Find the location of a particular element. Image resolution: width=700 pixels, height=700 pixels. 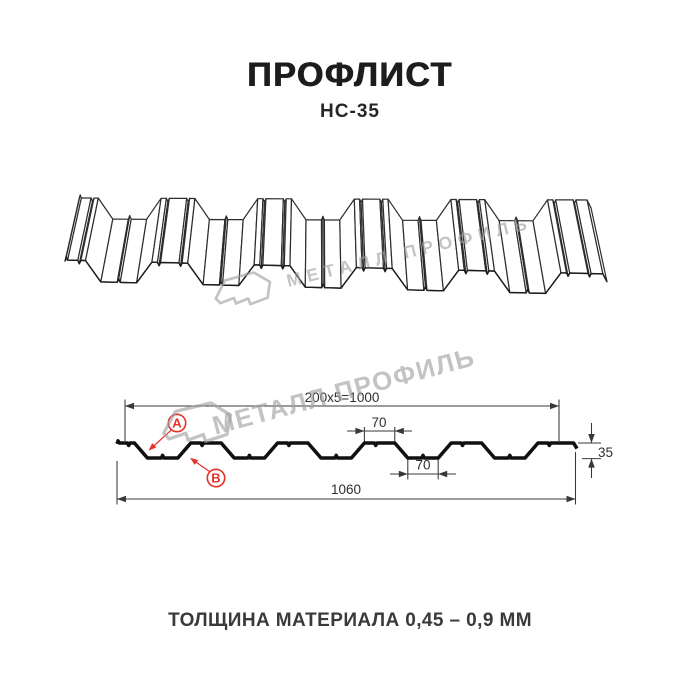

front-profile-edge is located at coordinates (336, 275).